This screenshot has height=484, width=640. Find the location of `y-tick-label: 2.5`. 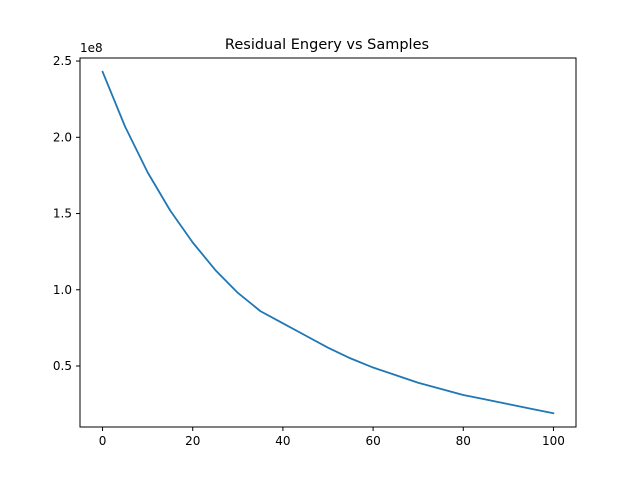

y-tick-label: 2.5 is located at coordinates (62, 61).